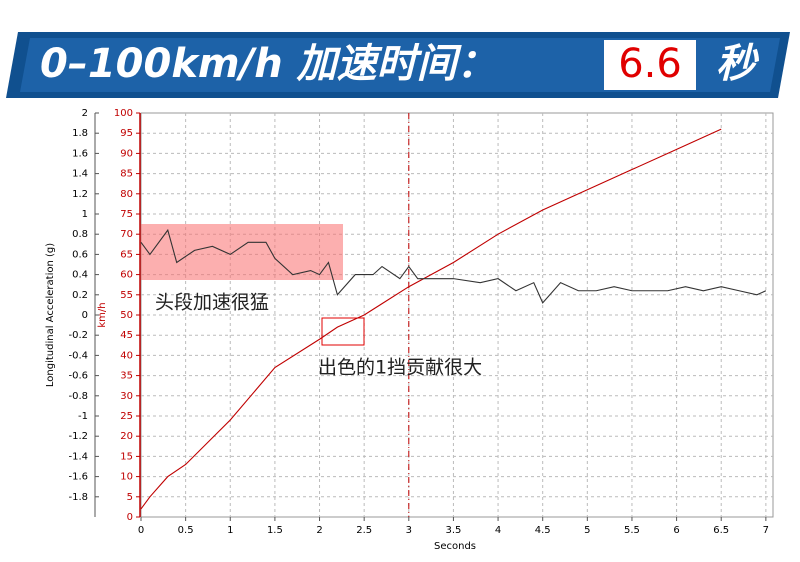 This screenshot has height=562, width=800. What do you see at coordinates (130, 517) in the screenshot?
I see `y2-tick-label: 0` at bounding box center [130, 517].